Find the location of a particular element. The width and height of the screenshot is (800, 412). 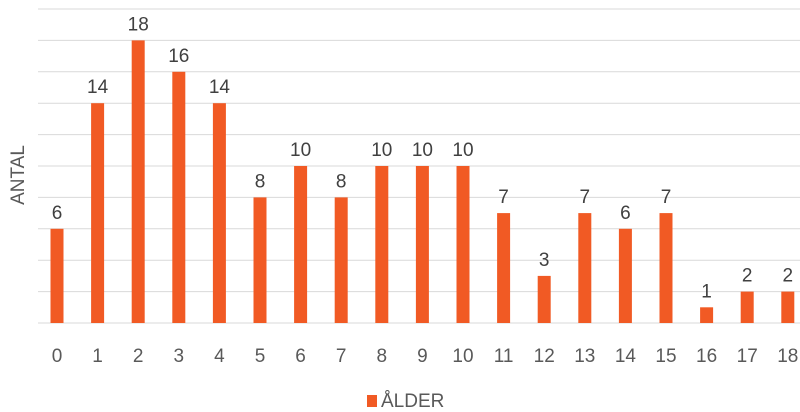

y-axis-label: ANTAL is located at coordinates (18, 175).